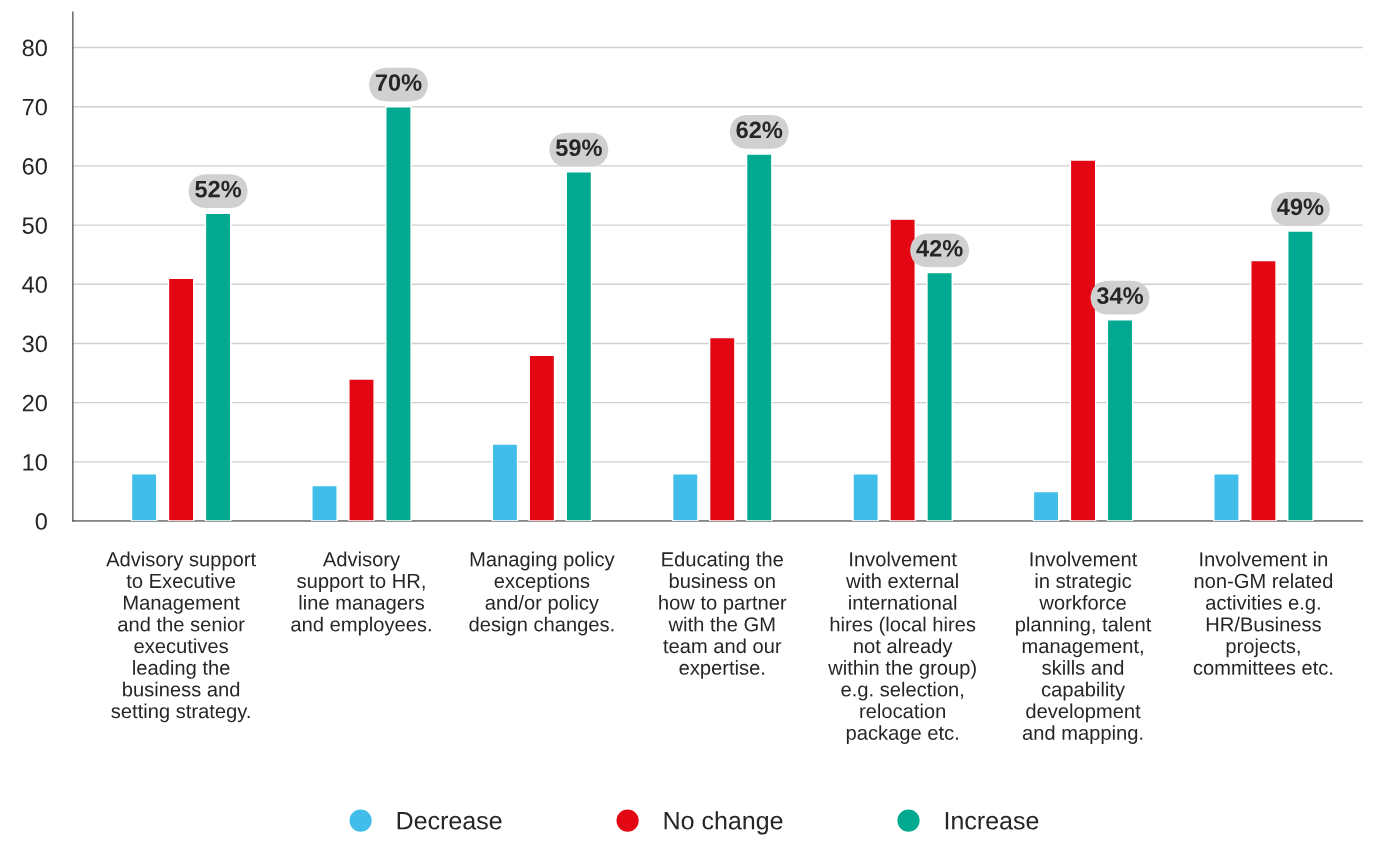  Describe the element at coordinates (939, 248) in the screenshot. I see `data-label: 42%` at that location.